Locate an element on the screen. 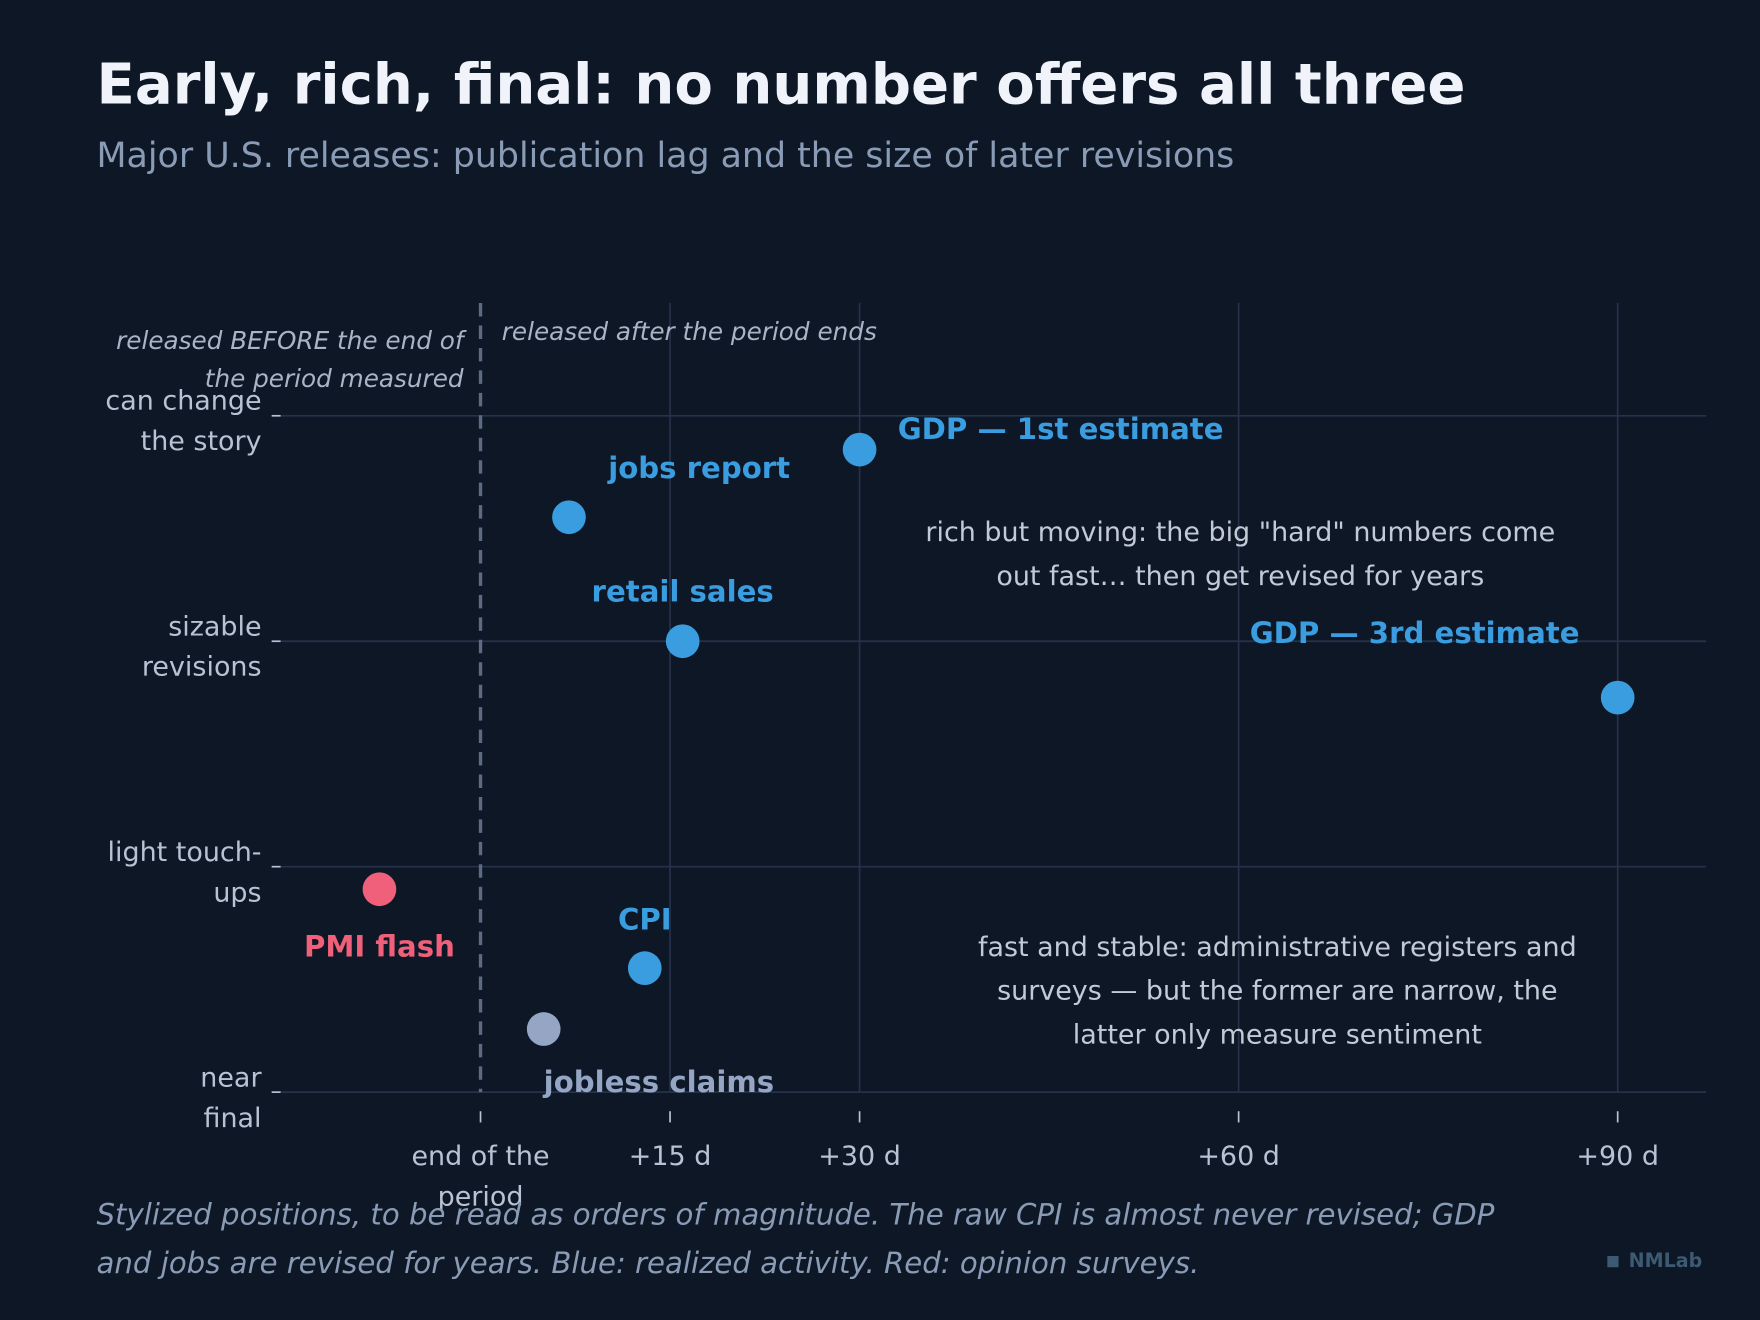 This screenshot has width=1760, height=1320. point-label: CPI is located at coordinates (644, 920).